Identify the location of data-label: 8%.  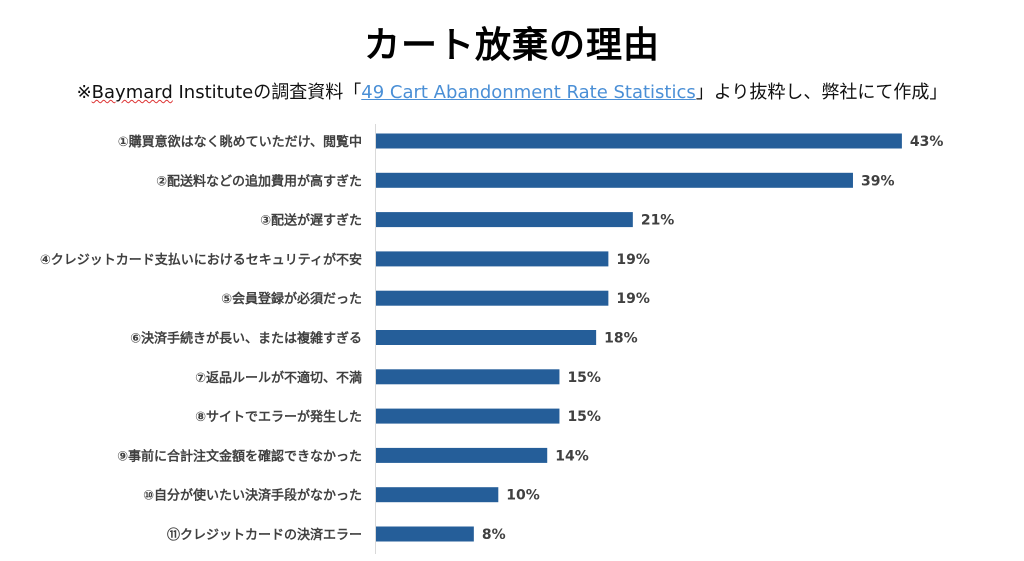
(494, 535).